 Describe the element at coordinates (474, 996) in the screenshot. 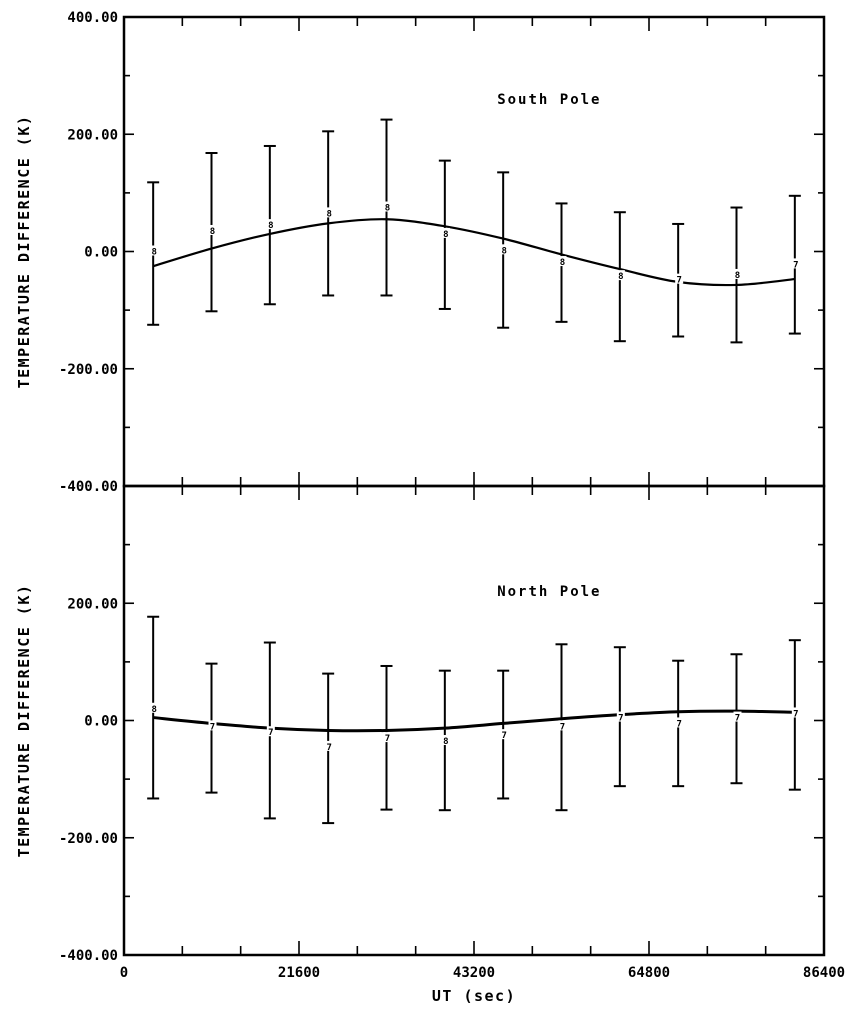

I see `north-x-axis-title: UT (sec)` at that location.